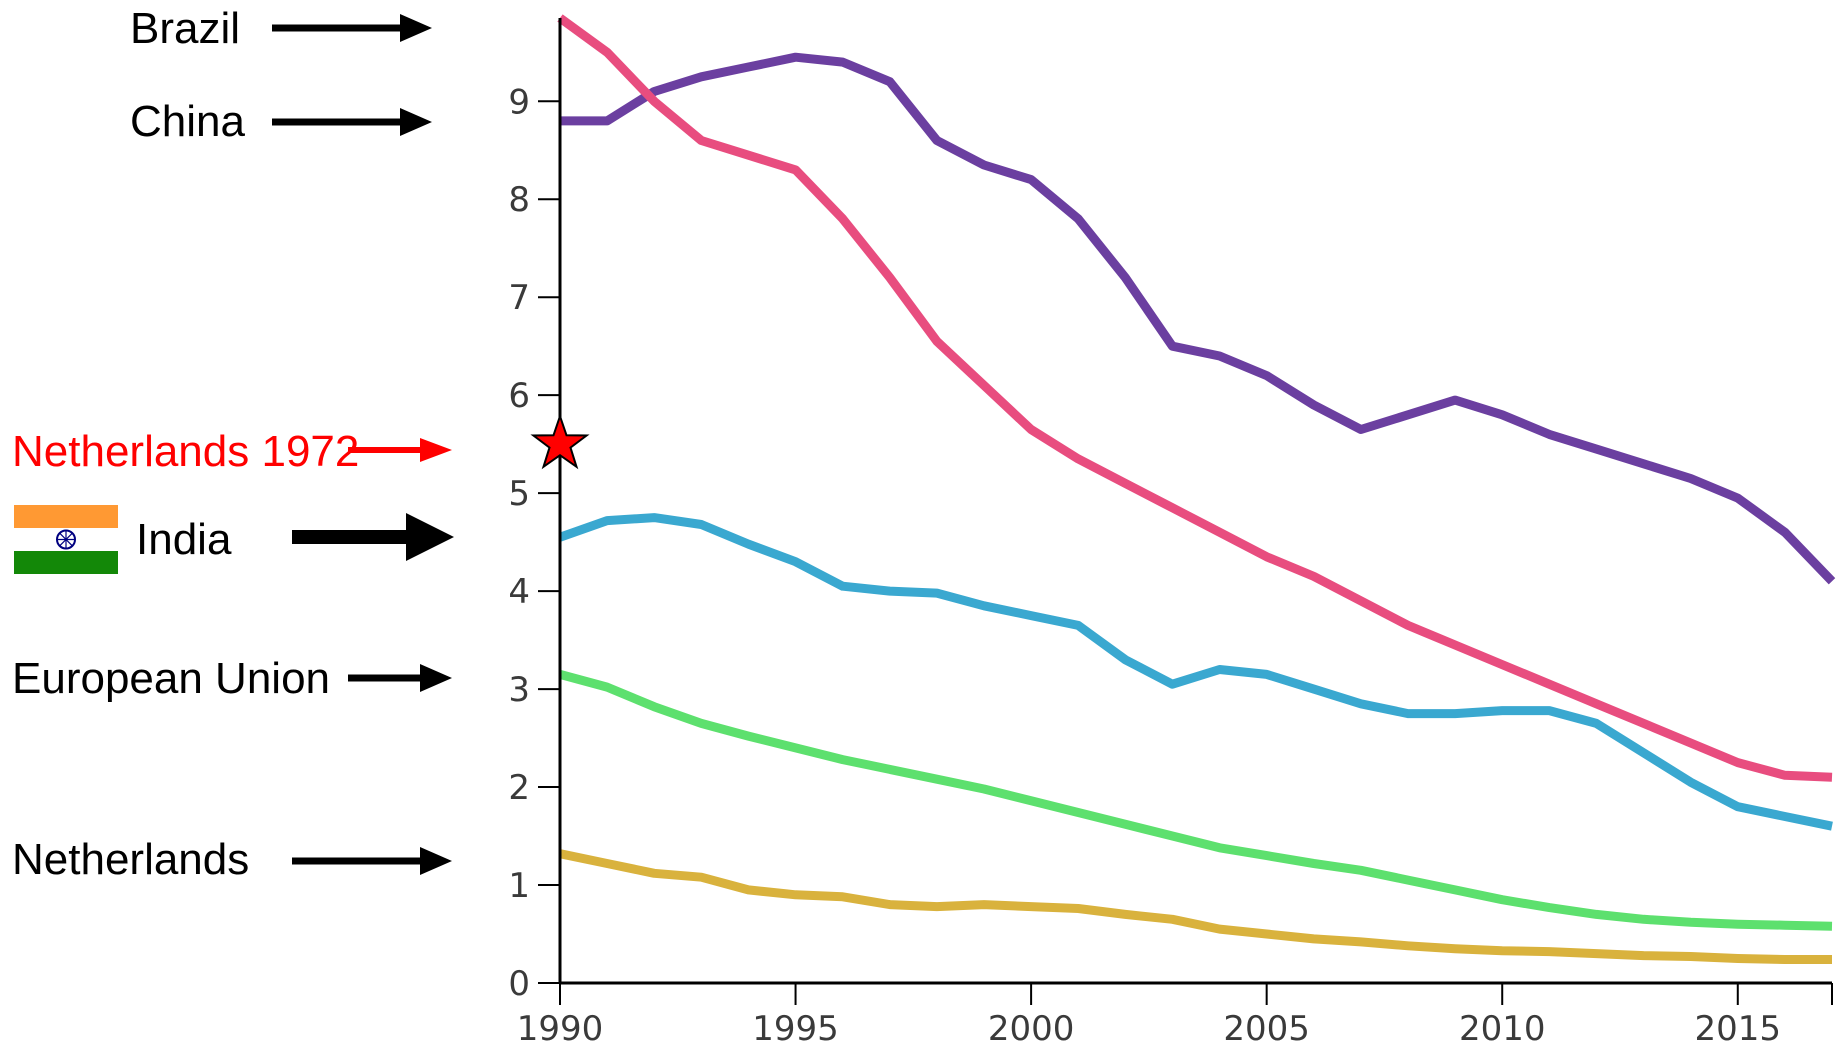  I want to click on x-tick-label: 2005, so click(1266, 1029).